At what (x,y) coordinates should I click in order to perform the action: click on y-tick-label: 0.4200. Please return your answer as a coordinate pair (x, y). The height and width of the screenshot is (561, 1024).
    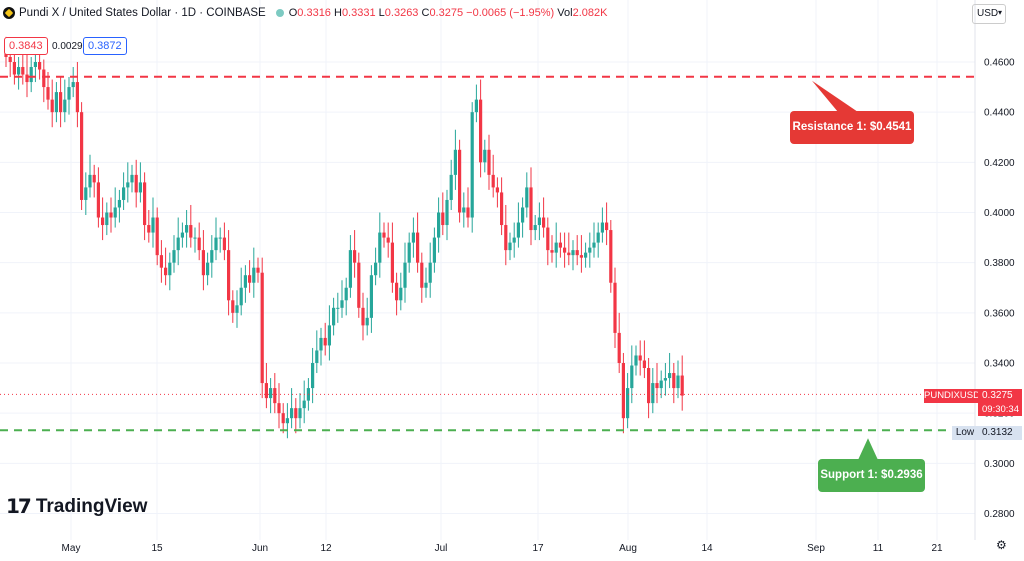
    Looking at the image, I should click on (999, 163).